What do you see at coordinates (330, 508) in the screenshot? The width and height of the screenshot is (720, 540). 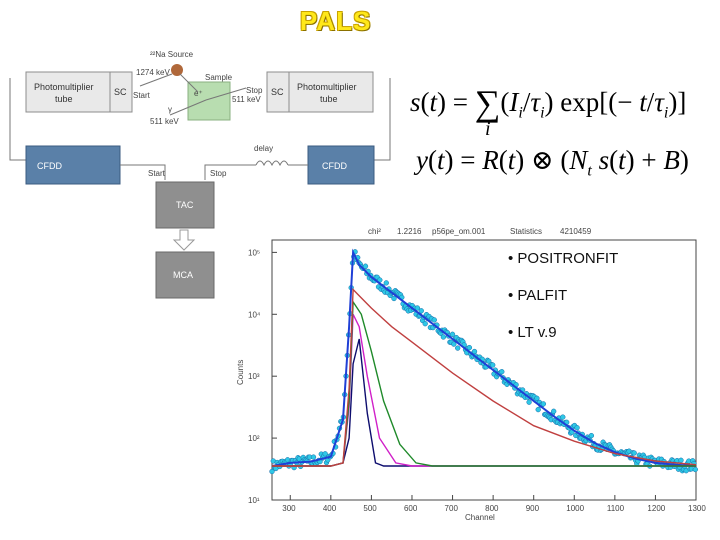 I see `x-tick-label-1: 400` at bounding box center [330, 508].